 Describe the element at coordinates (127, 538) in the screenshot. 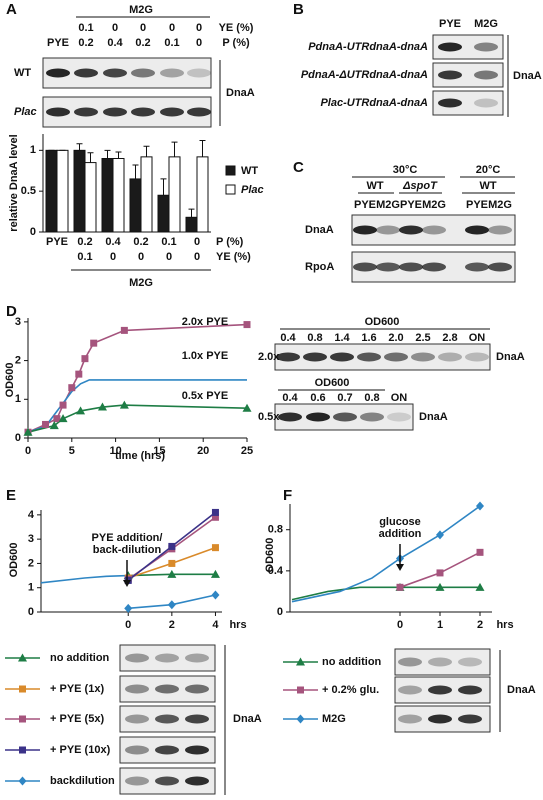

I see `annotation: PYE addition/` at that location.